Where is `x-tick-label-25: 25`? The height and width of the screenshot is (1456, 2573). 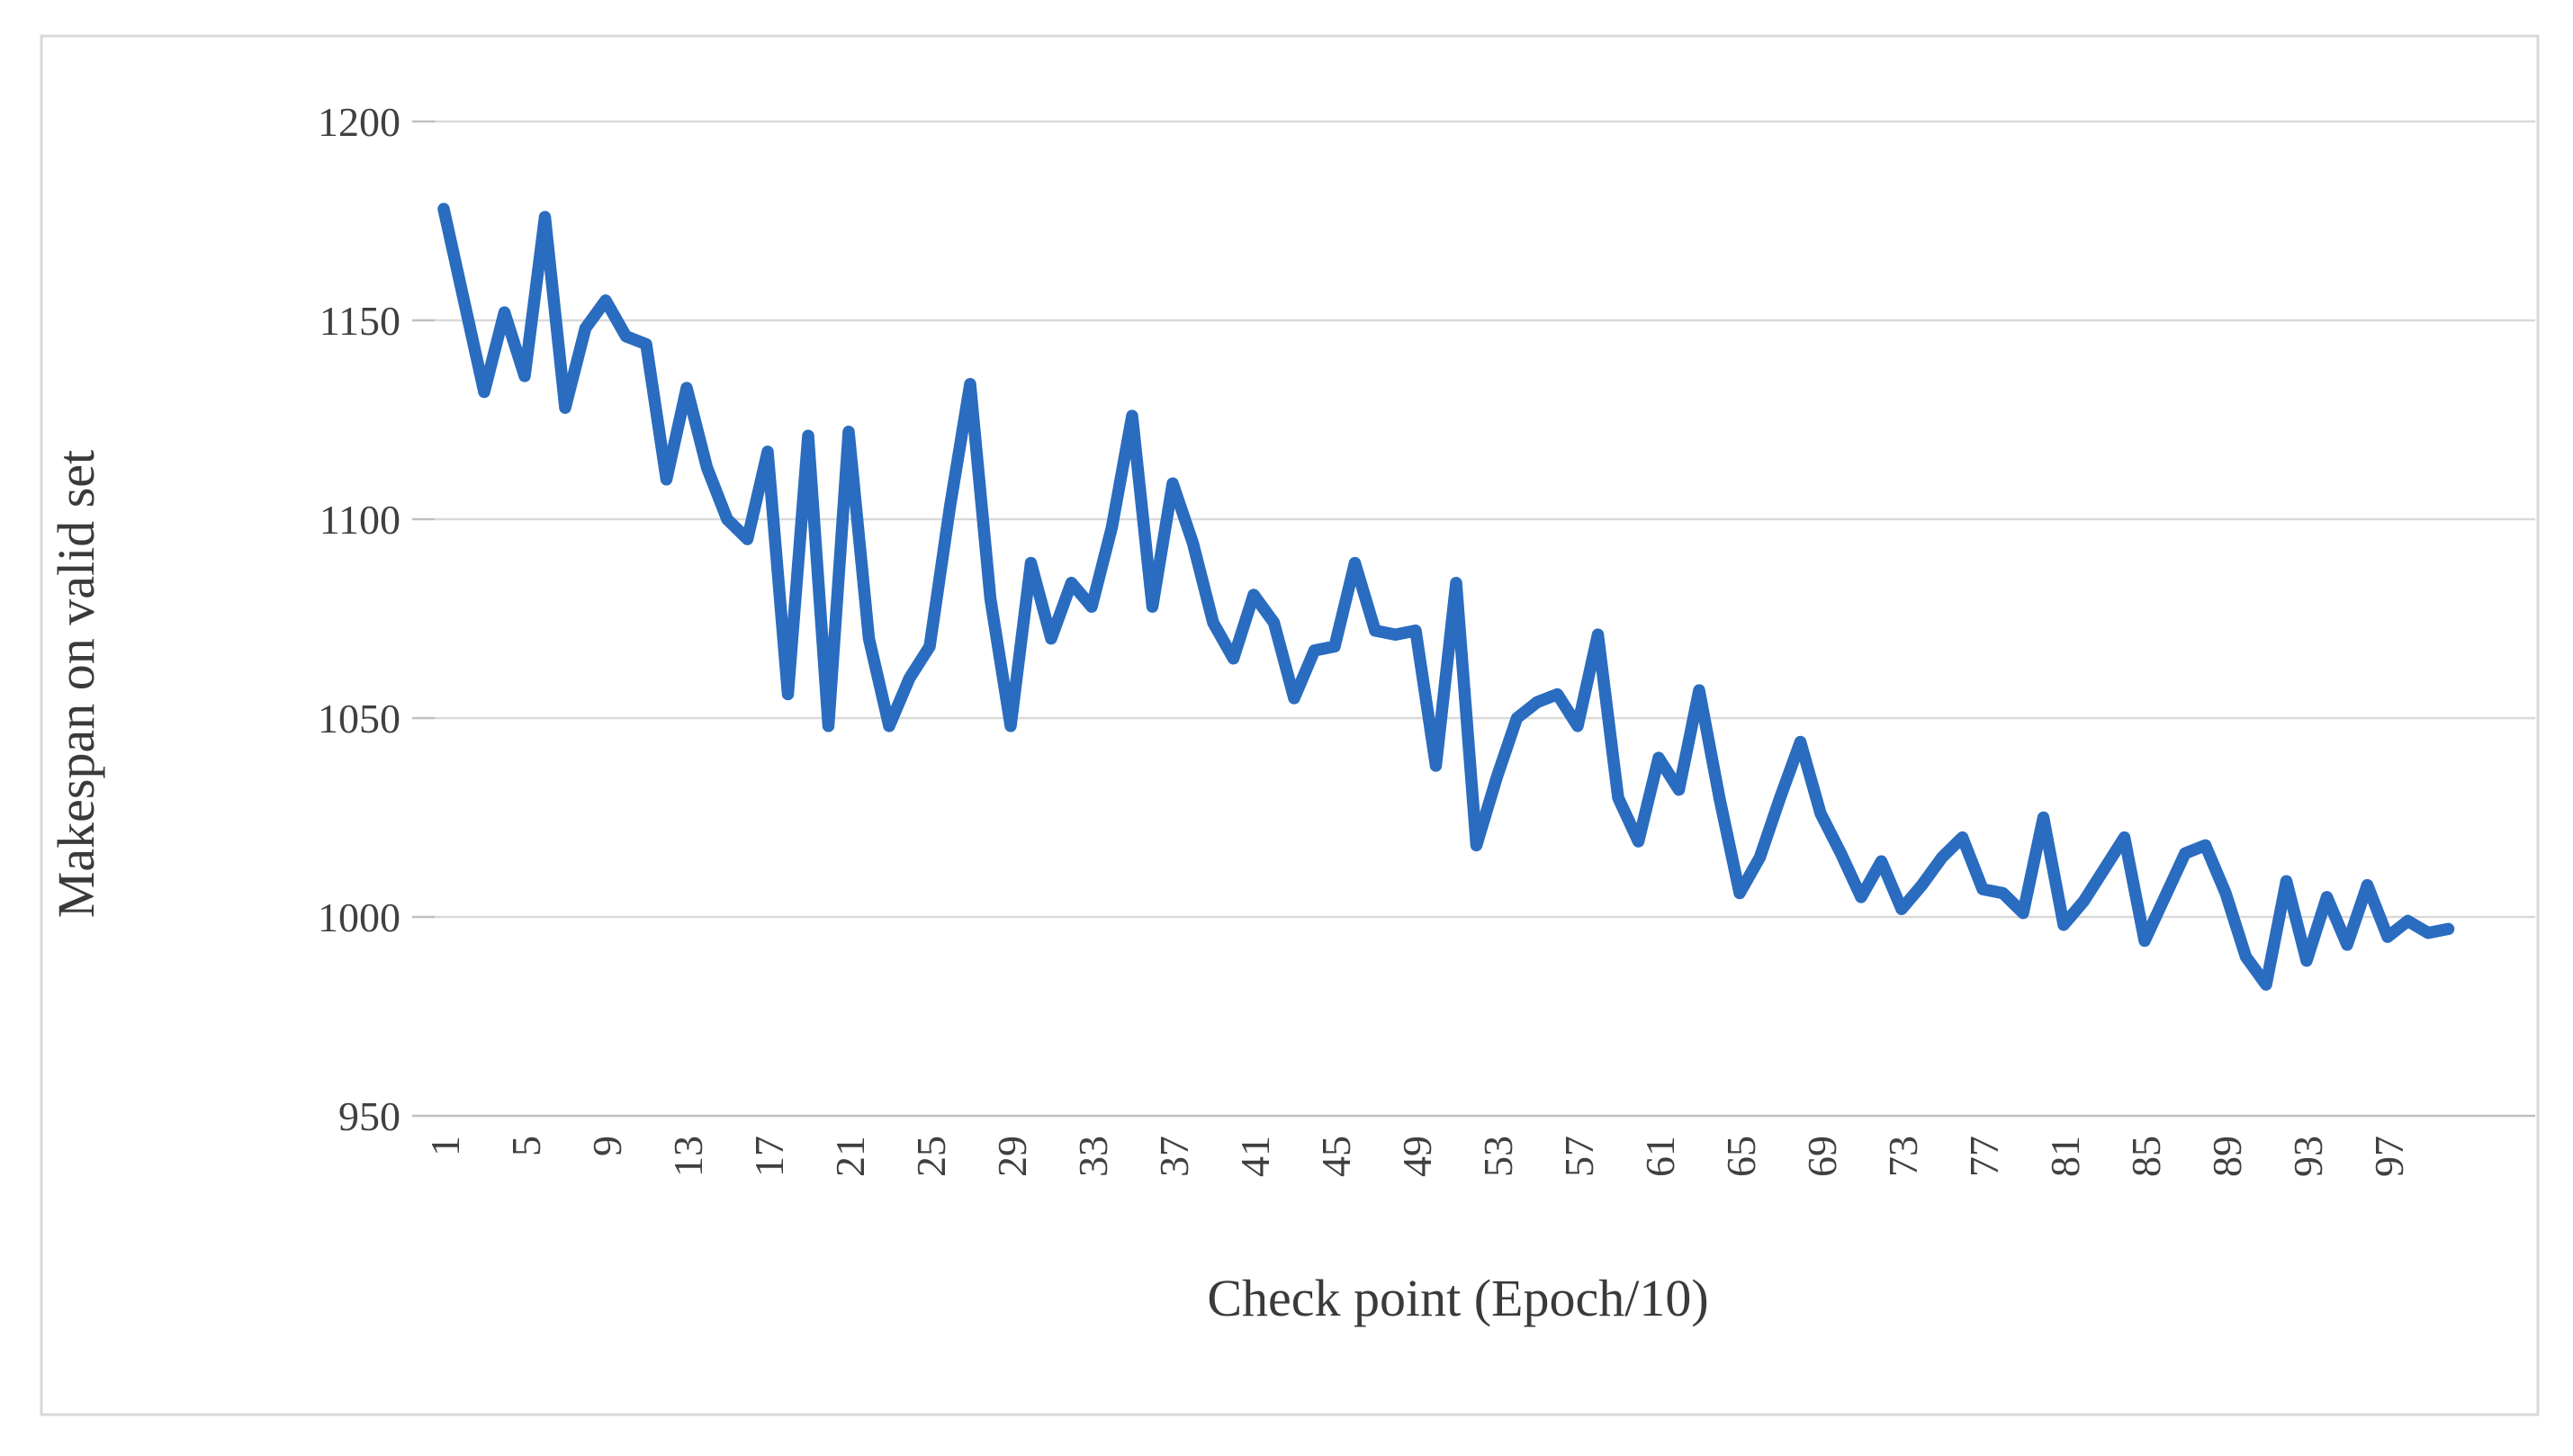
x-tick-label-25: 25 is located at coordinates (931, 1157).